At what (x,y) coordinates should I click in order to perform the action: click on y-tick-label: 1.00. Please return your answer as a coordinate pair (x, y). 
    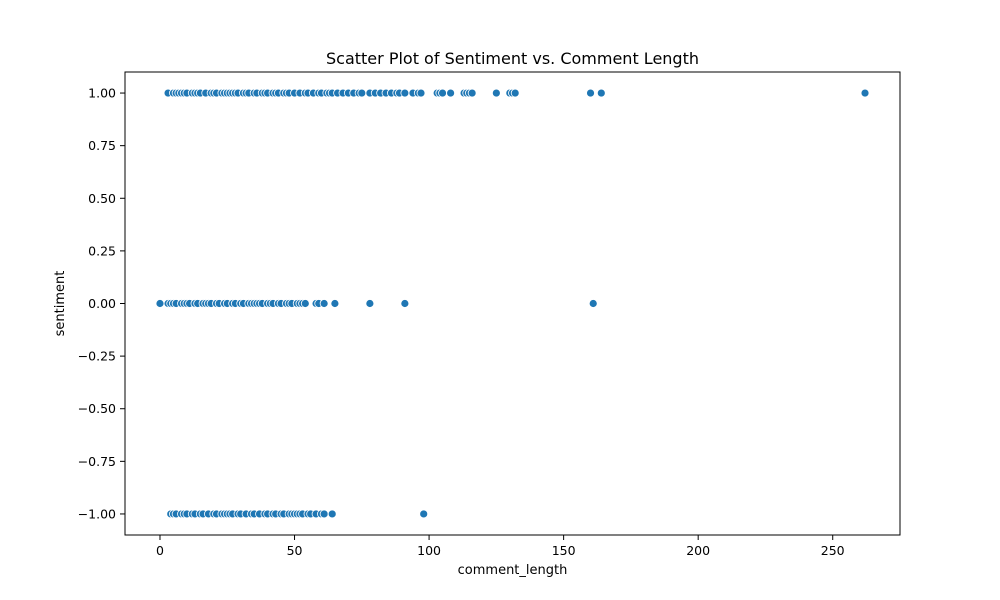
    Looking at the image, I should click on (102, 93).